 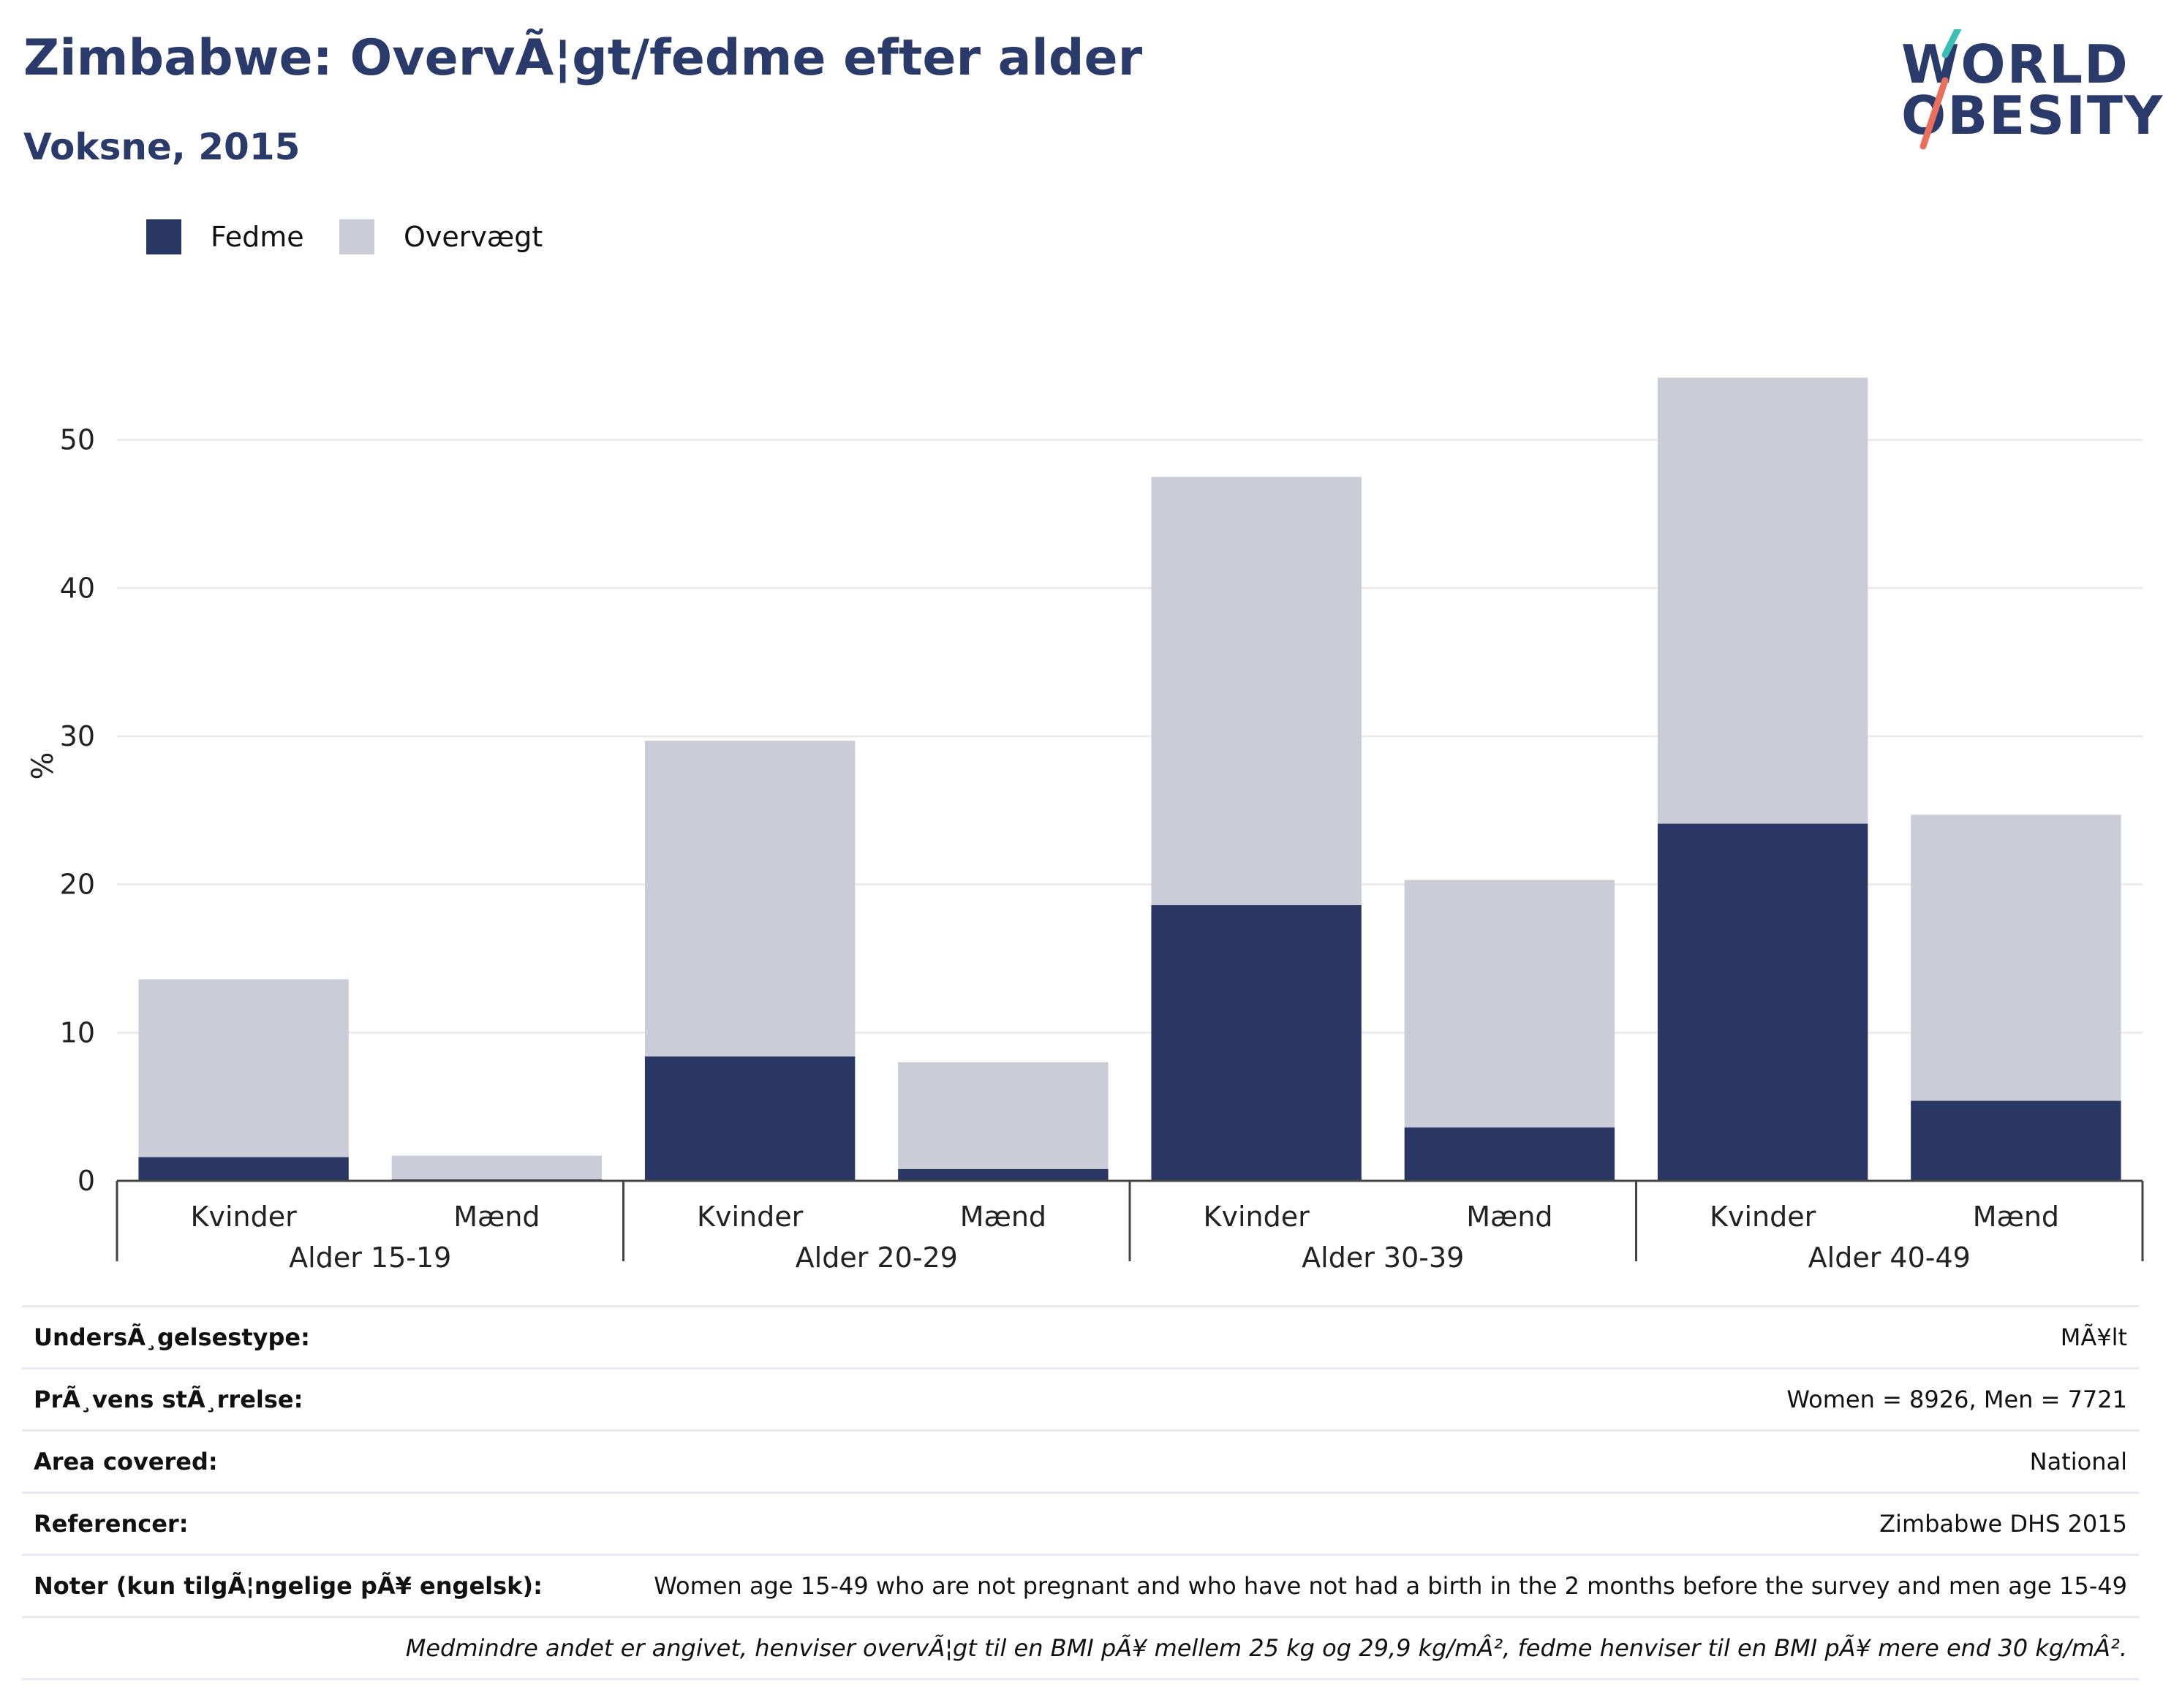 What do you see at coordinates (583, 58) in the screenshot?
I see `chart-title: Zimbabwe: OvervÃ¦gt/fedme efter alder` at bounding box center [583, 58].